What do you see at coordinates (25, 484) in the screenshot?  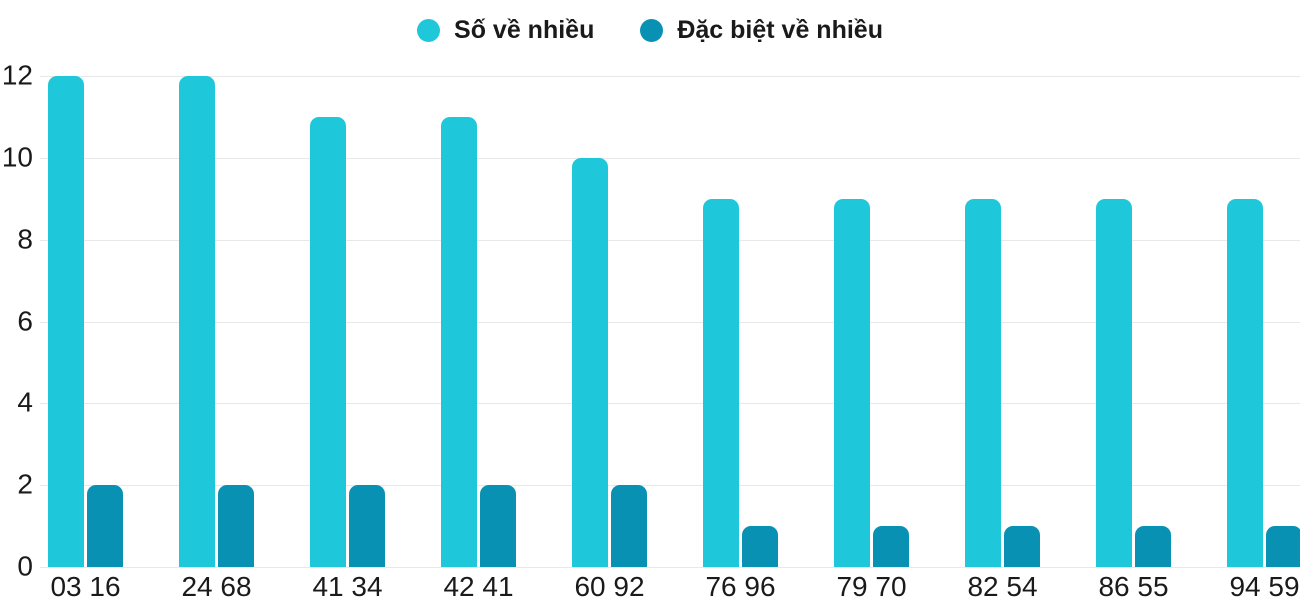 I see `y-axis-tick-2: 2` at bounding box center [25, 484].